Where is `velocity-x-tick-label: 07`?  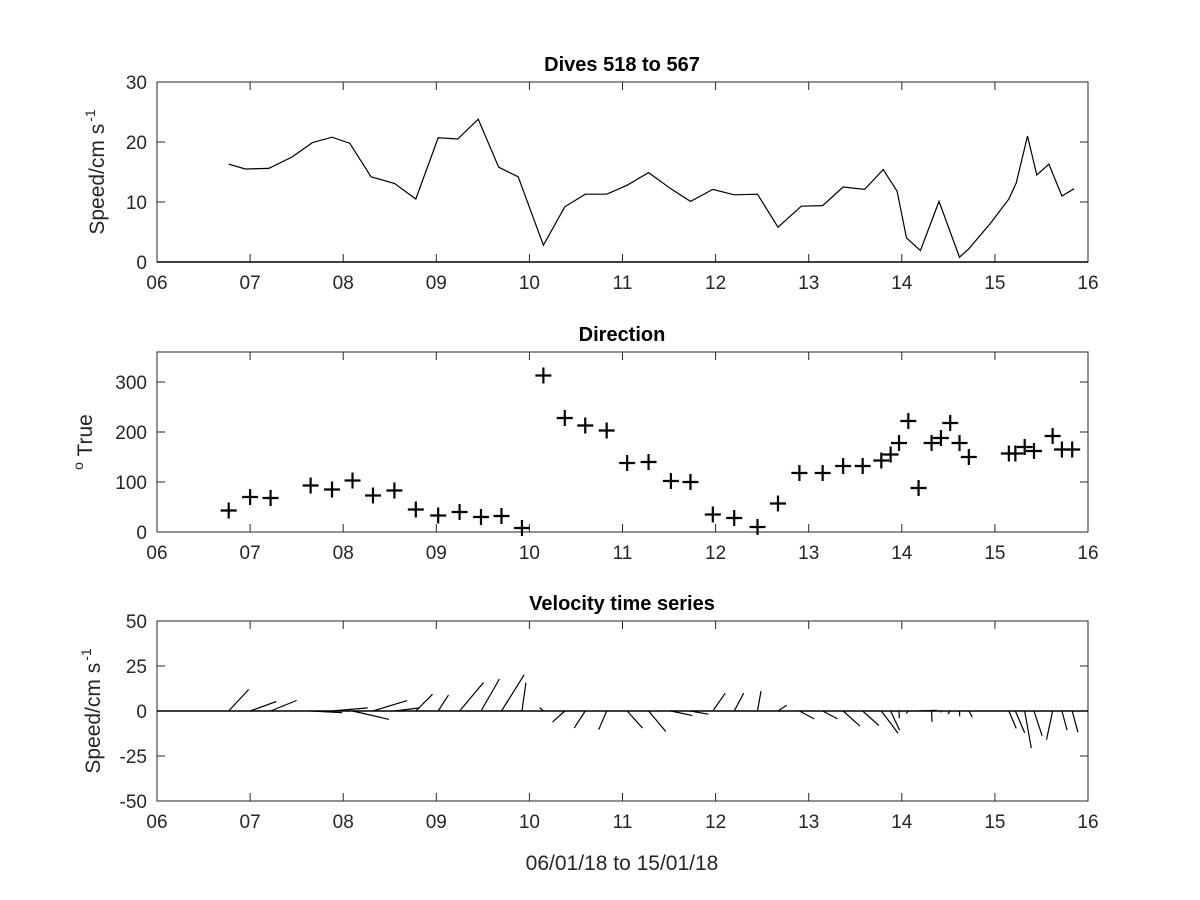
velocity-x-tick-label: 07 is located at coordinates (250, 822).